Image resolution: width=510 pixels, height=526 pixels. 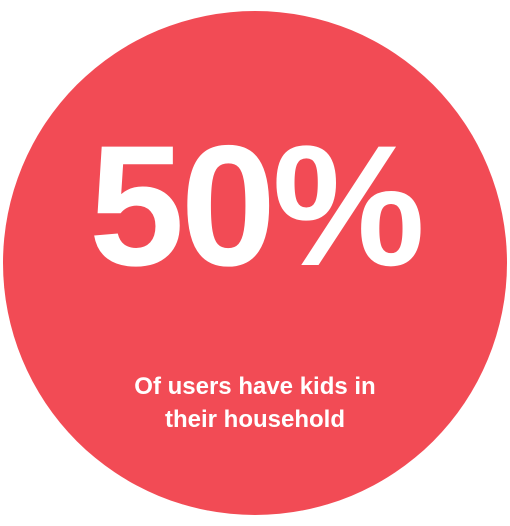 What do you see at coordinates (255, 419) in the screenshot?
I see `stat-caption-line-2: their household` at bounding box center [255, 419].